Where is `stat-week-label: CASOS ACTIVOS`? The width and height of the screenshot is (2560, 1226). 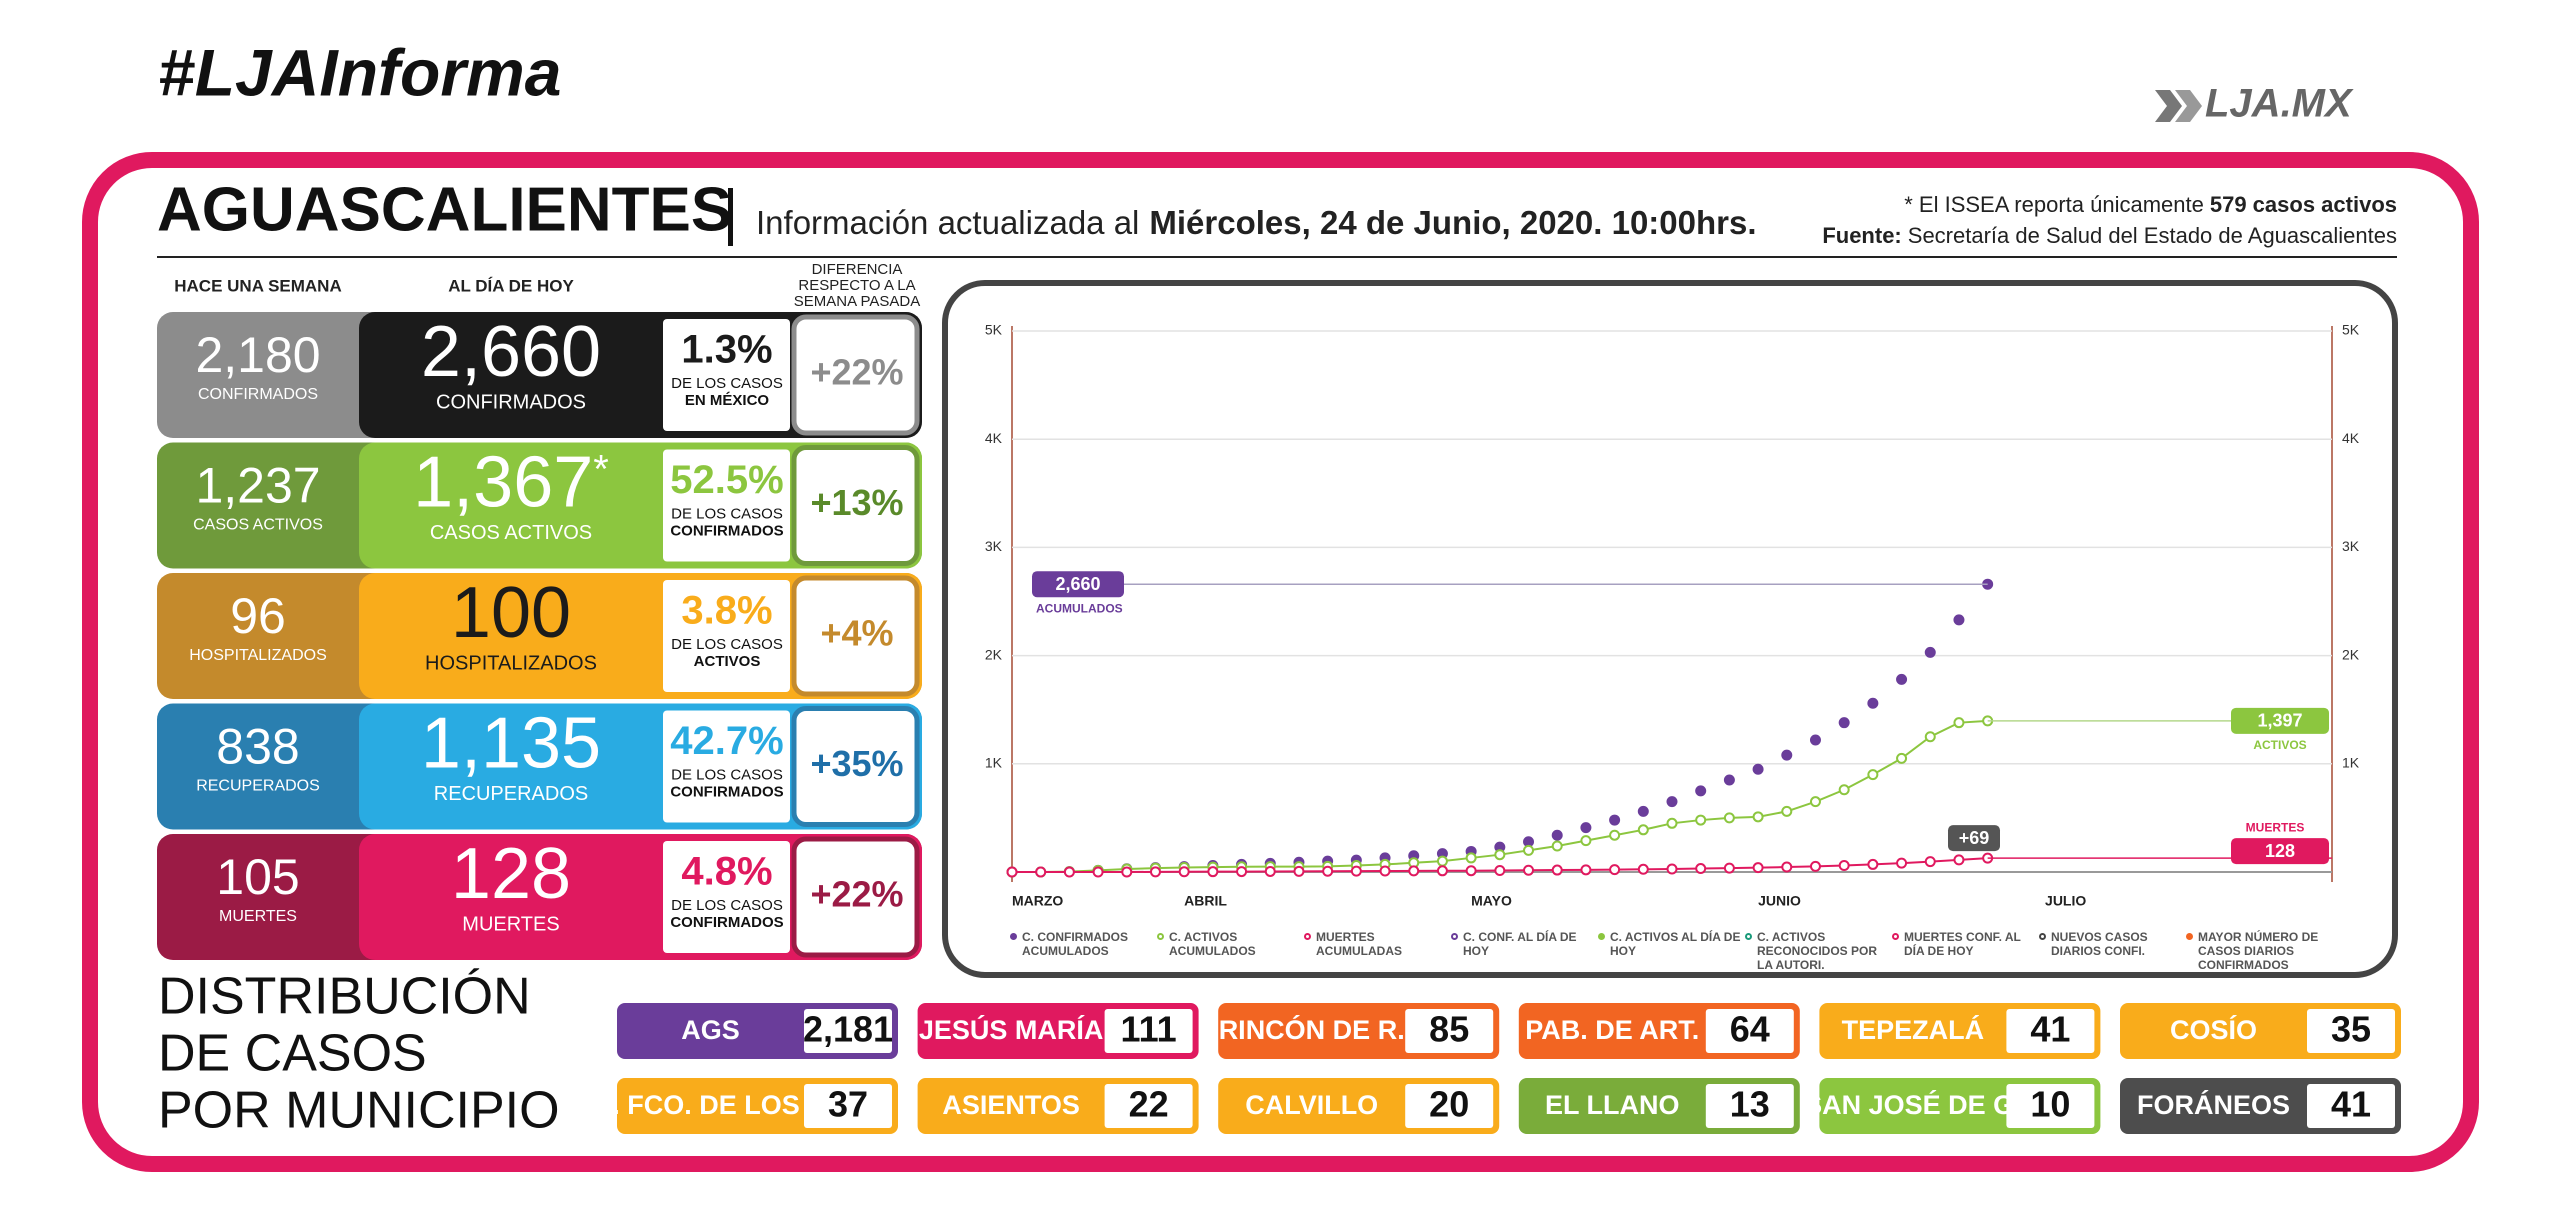
stat-week-label: CASOS ACTIVOS is located at coordinates (258, 525).